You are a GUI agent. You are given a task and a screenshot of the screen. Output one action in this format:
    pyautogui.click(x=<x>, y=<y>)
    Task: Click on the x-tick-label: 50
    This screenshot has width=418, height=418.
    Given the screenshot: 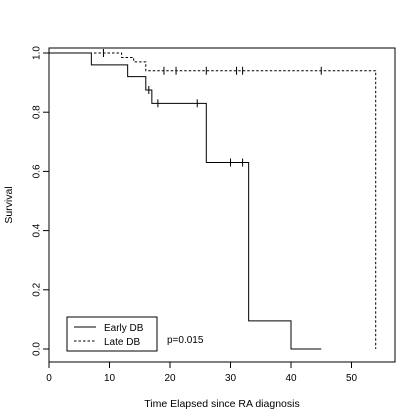 What is the action you would take?
    pyautogui.click(x=352, y=378)
    